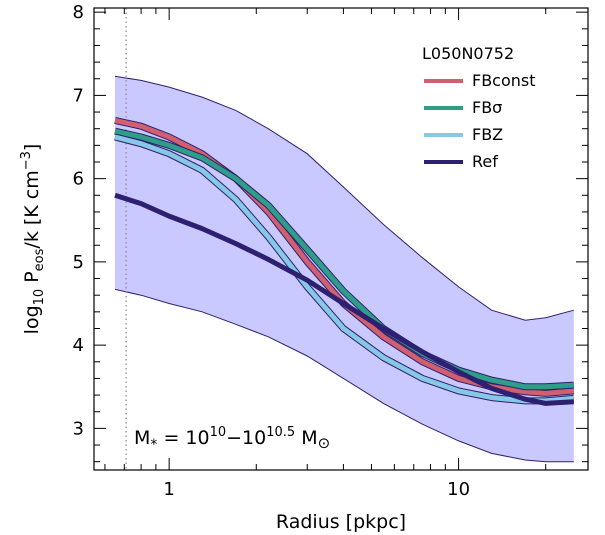 Image resolution: width=605 pixels, height=535 pixels. Describe the element at coordinates (78, 262) in the screenshot. I see `y-tick-label: 5` at that location.